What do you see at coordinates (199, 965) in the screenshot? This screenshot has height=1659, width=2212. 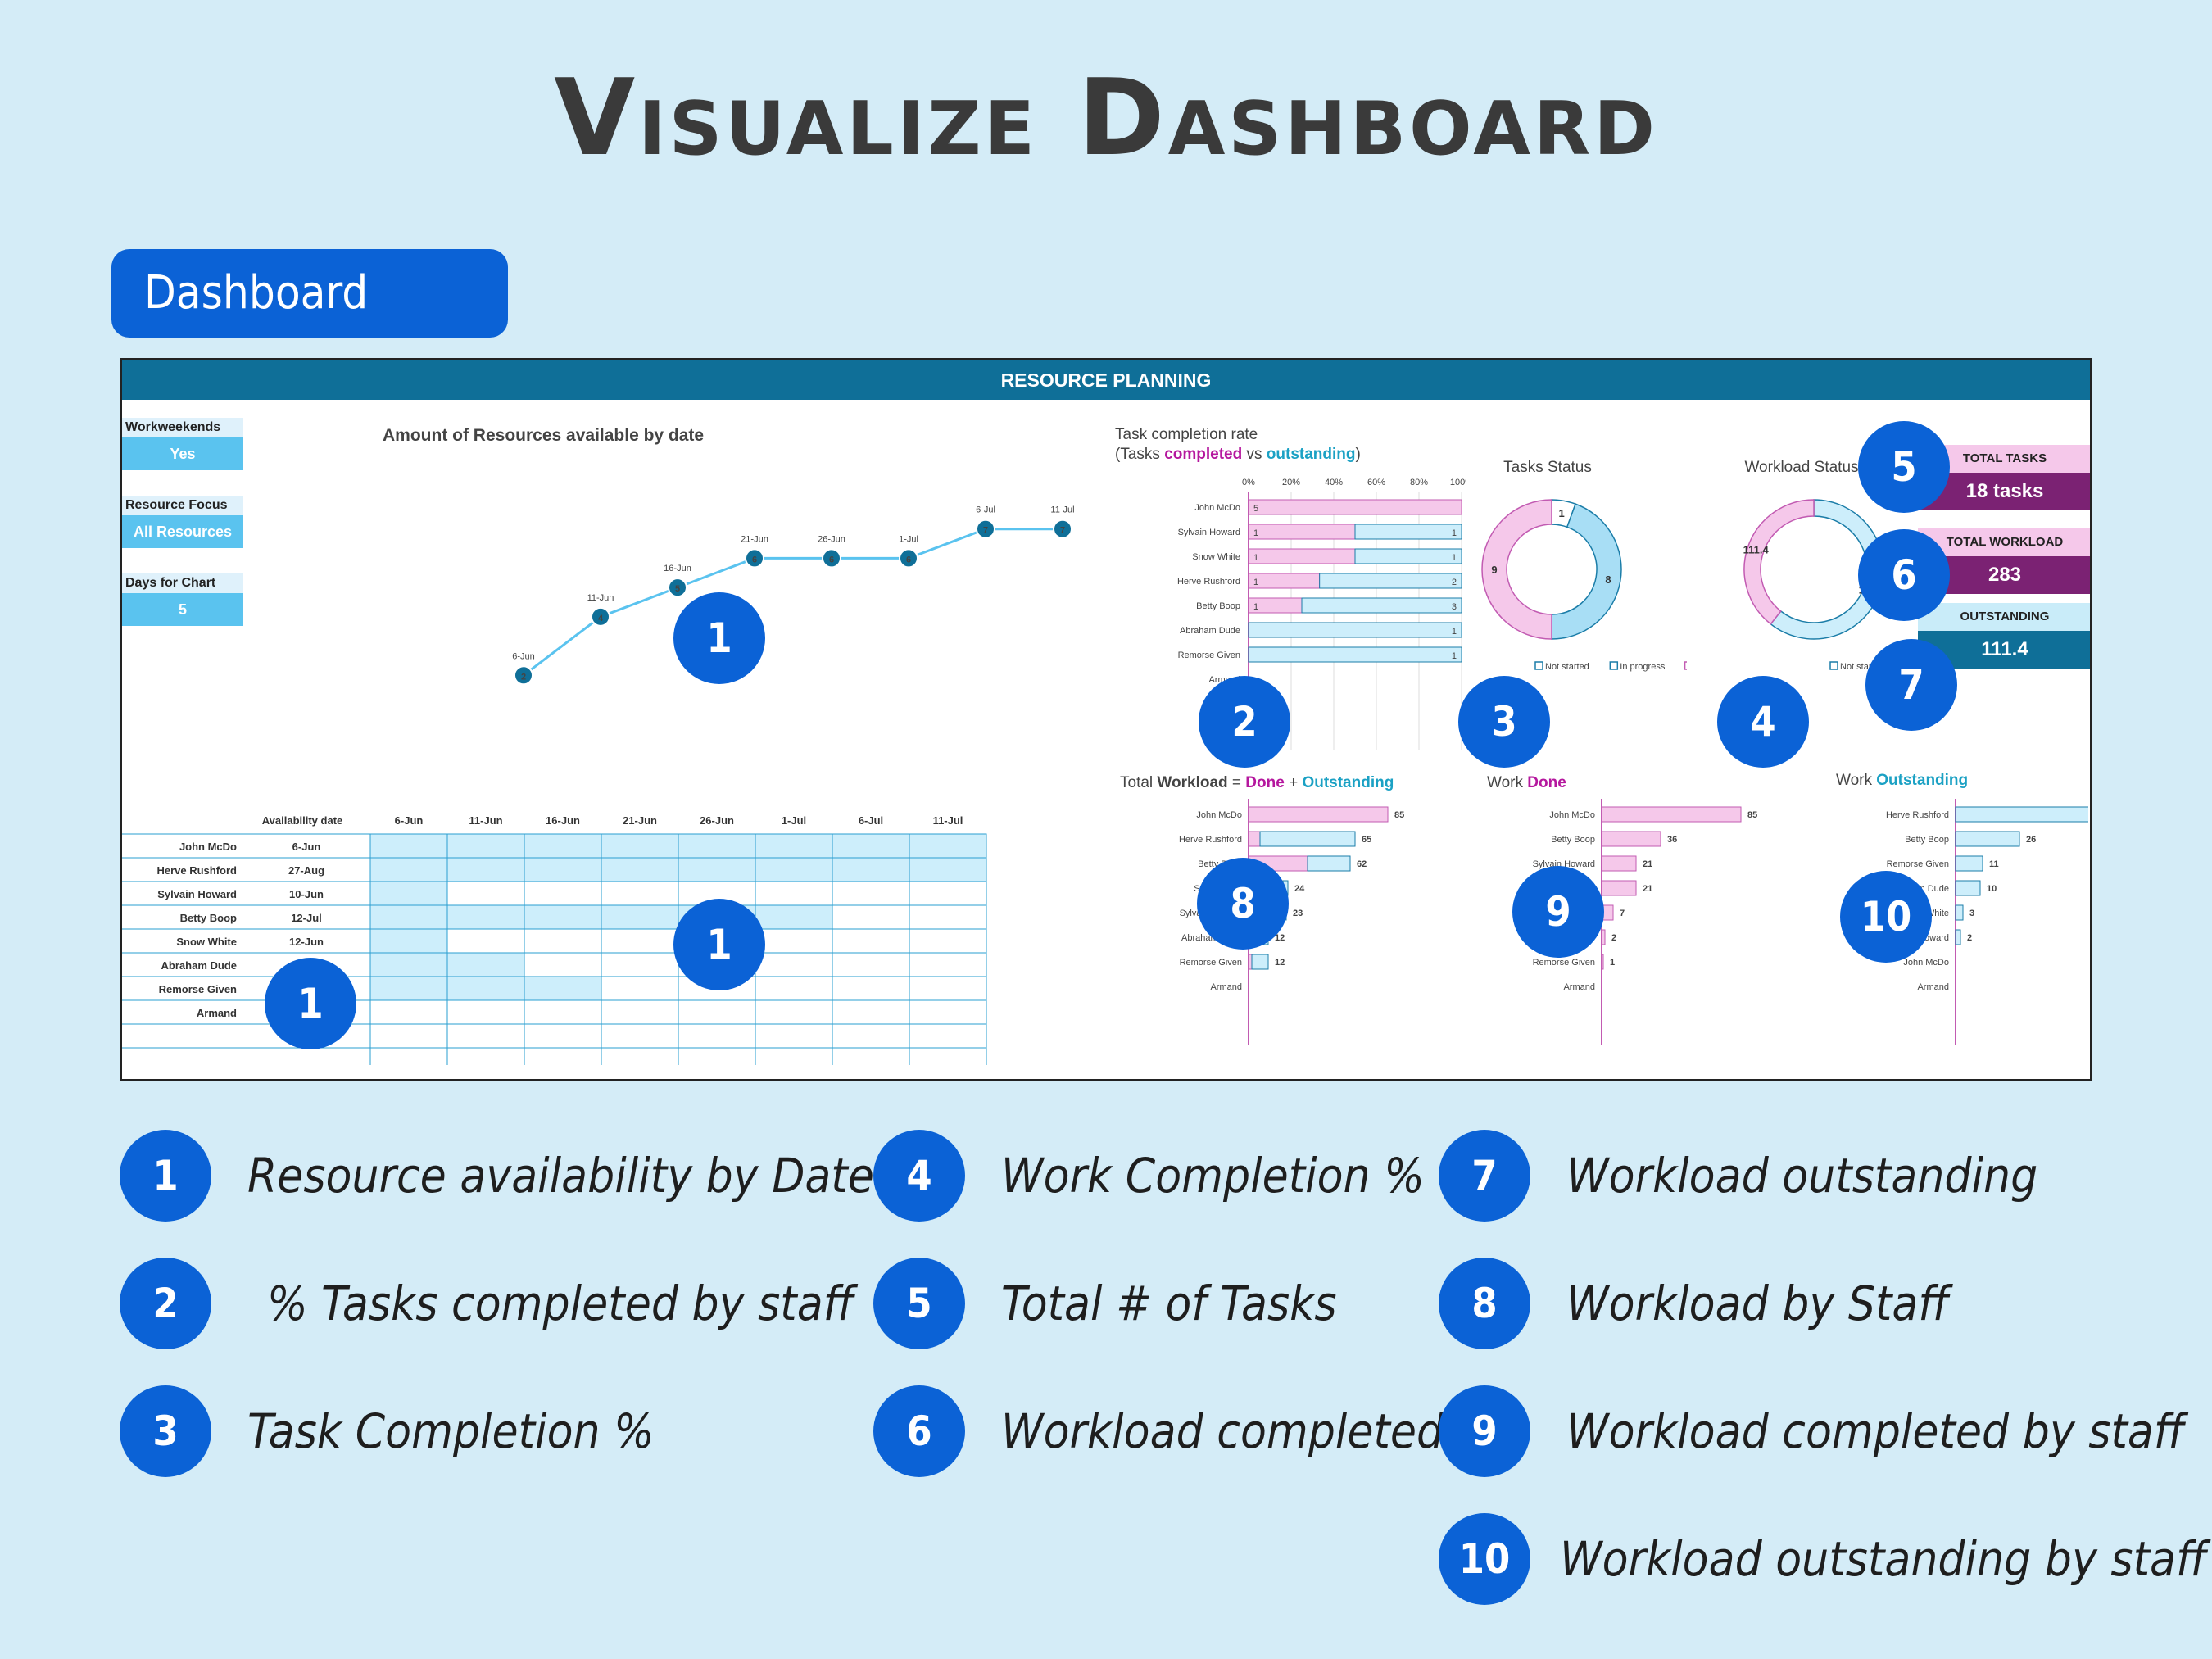 I see `table-row-name: Abraham Dude` at bounding box center [199, 965].